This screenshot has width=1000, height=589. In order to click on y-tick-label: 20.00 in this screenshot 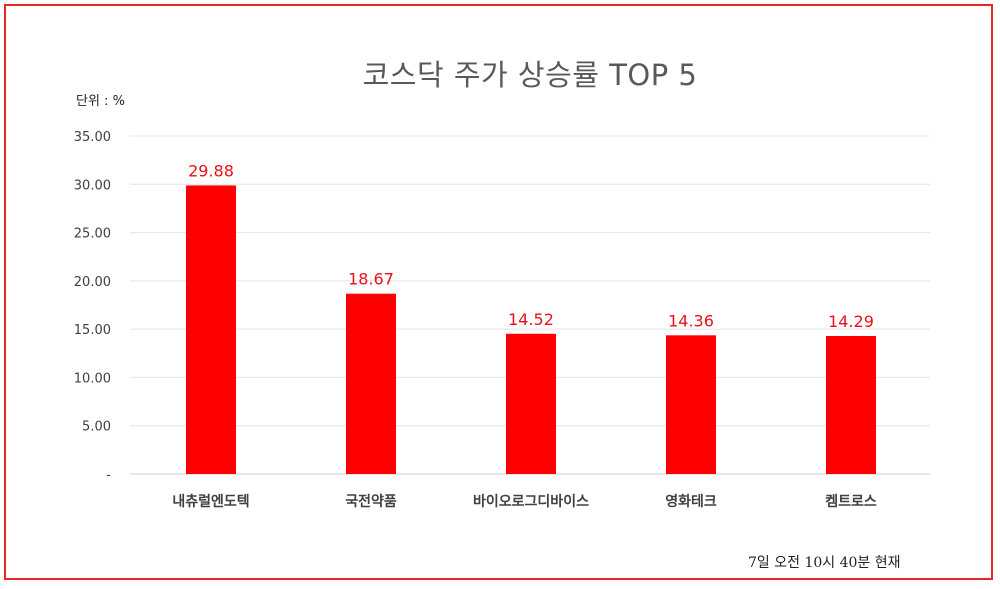, I will do `click(92, 282)`.